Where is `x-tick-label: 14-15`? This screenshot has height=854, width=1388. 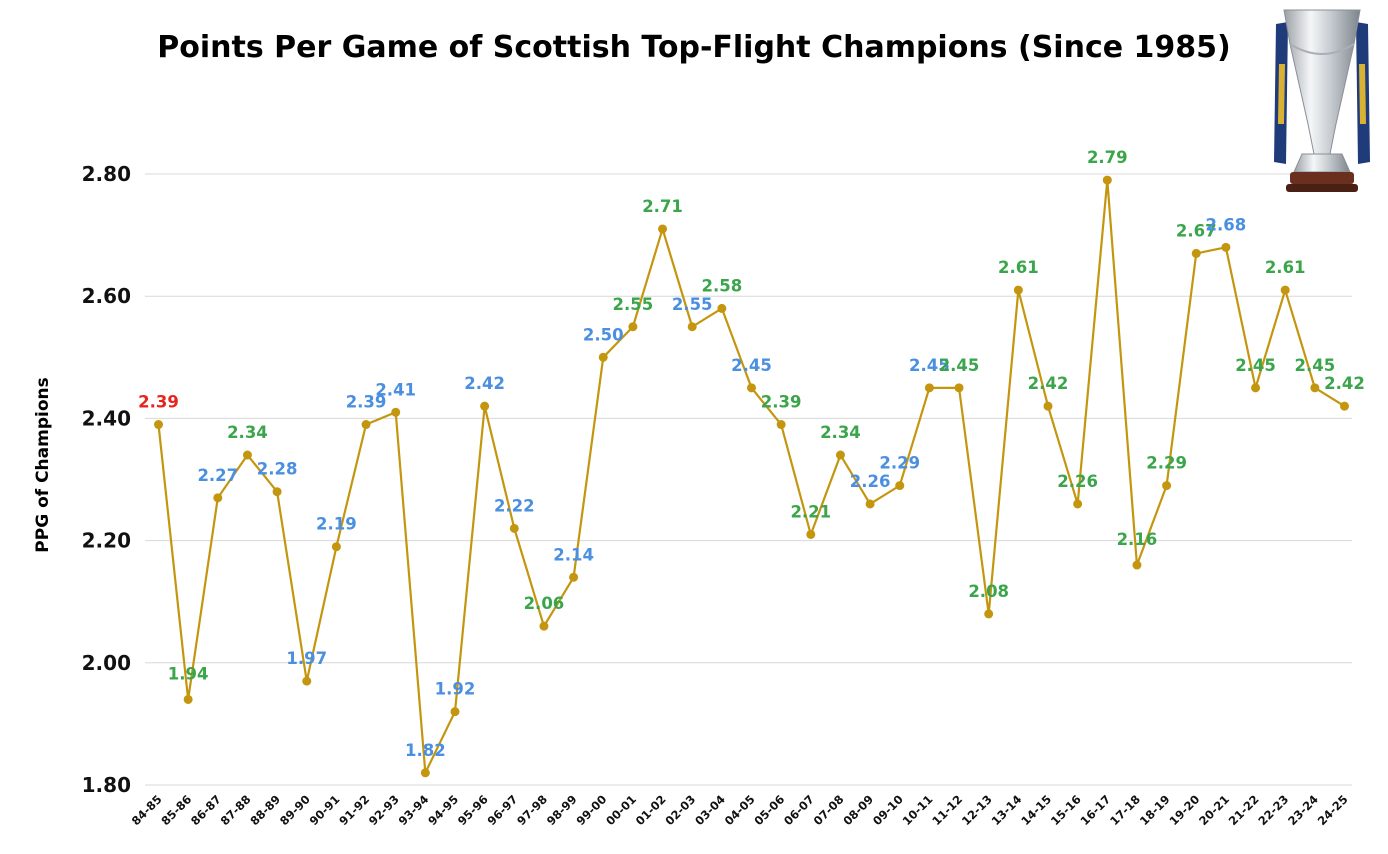
x-tick-label: 14-15 is located at coordinates (1036, 810).